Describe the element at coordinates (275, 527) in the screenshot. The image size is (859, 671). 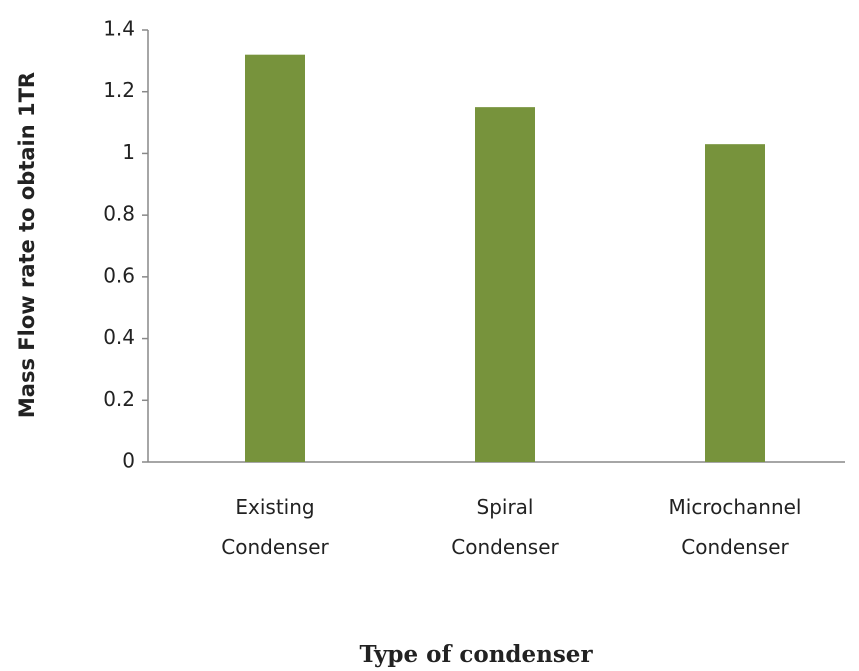
I see `x-tick-label: Existing Condenser` at that location.